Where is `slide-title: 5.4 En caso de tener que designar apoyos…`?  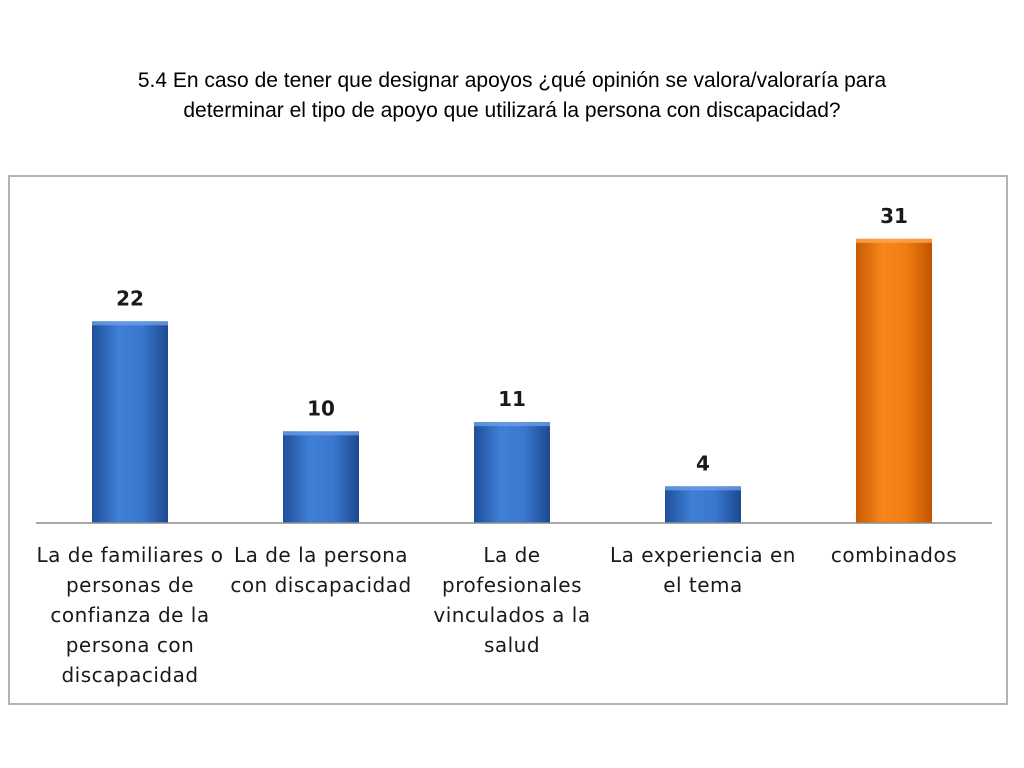
slide-title: 5.4 En caso de tener que designar apoyos… is located at coordinates (512, 96).